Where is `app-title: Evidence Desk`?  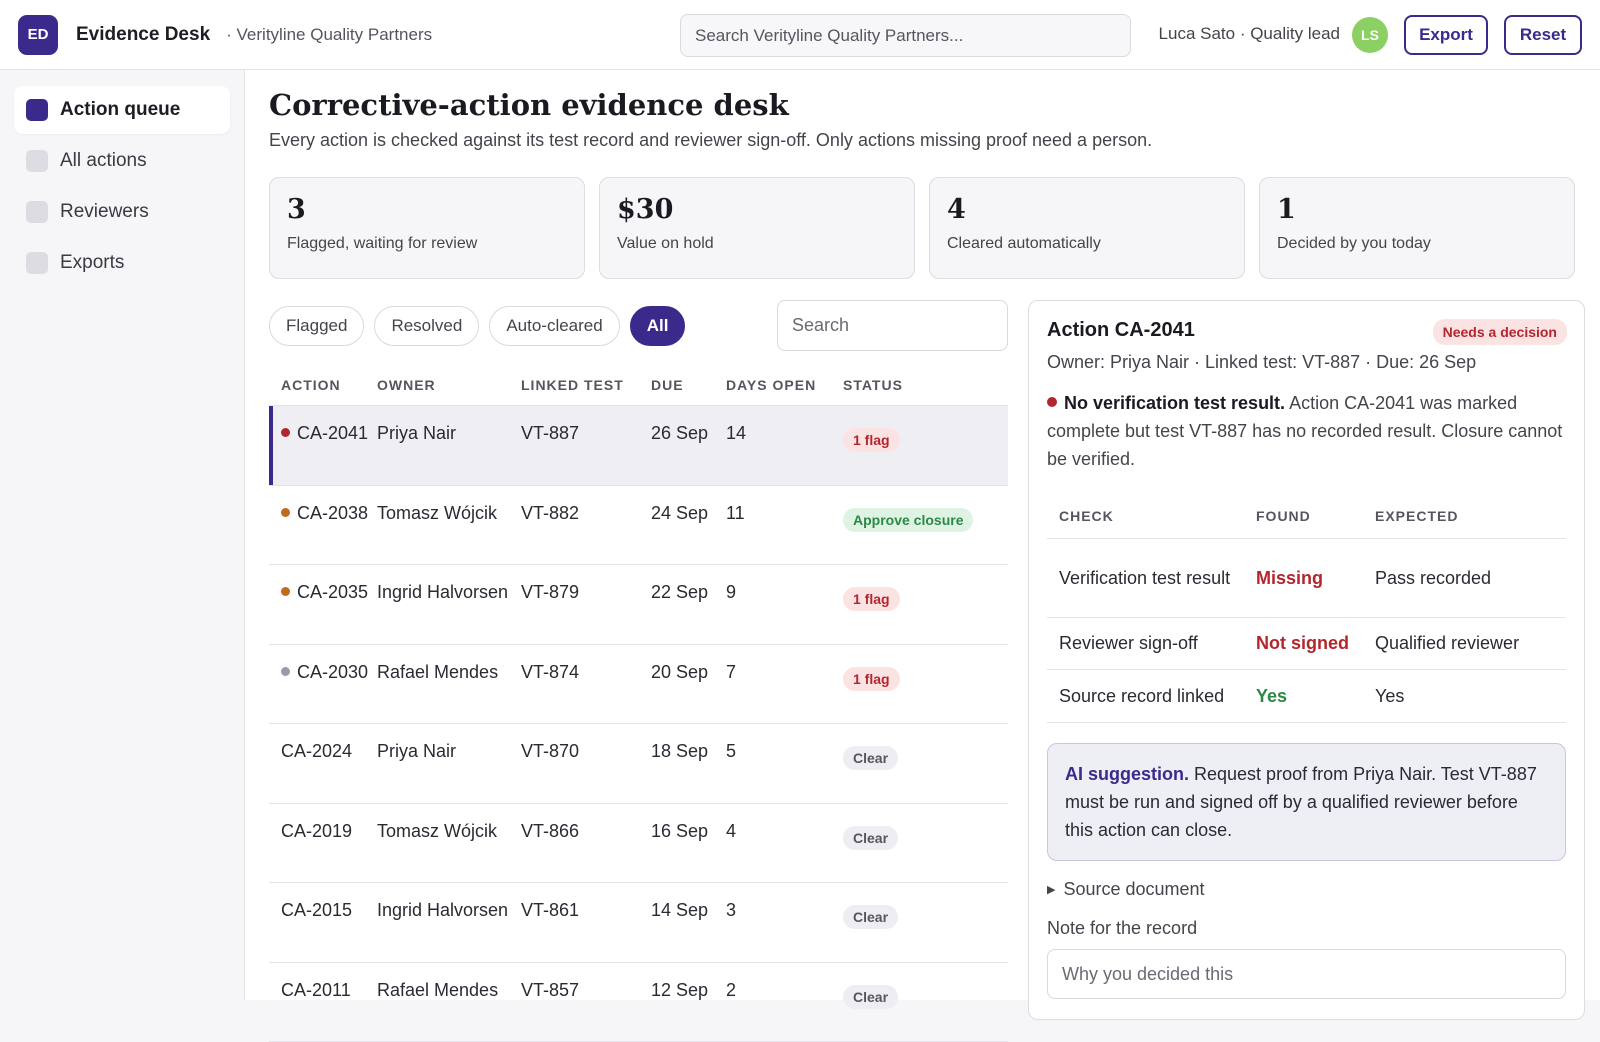
app-title: Evidence Desk is located at coordinates (143, 35).